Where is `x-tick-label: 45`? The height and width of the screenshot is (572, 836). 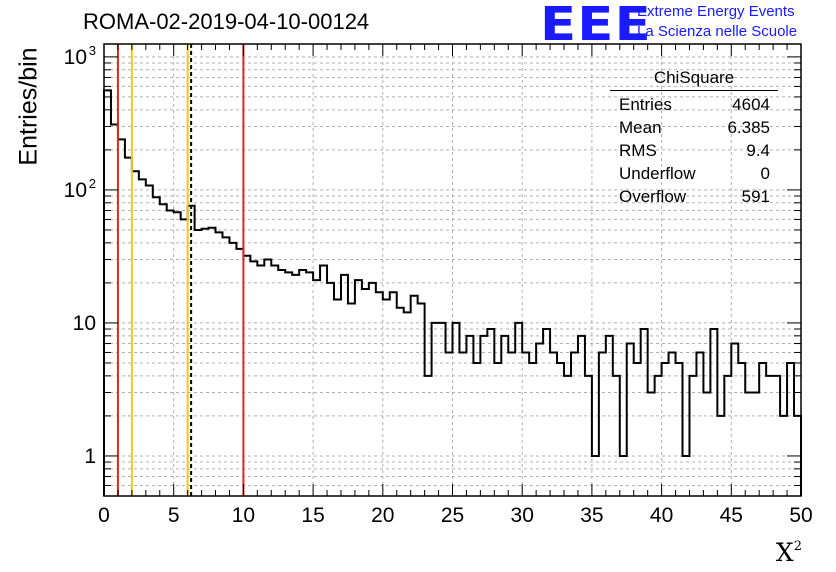 x-tick-label: 45 is located at coordinates (731, 515).